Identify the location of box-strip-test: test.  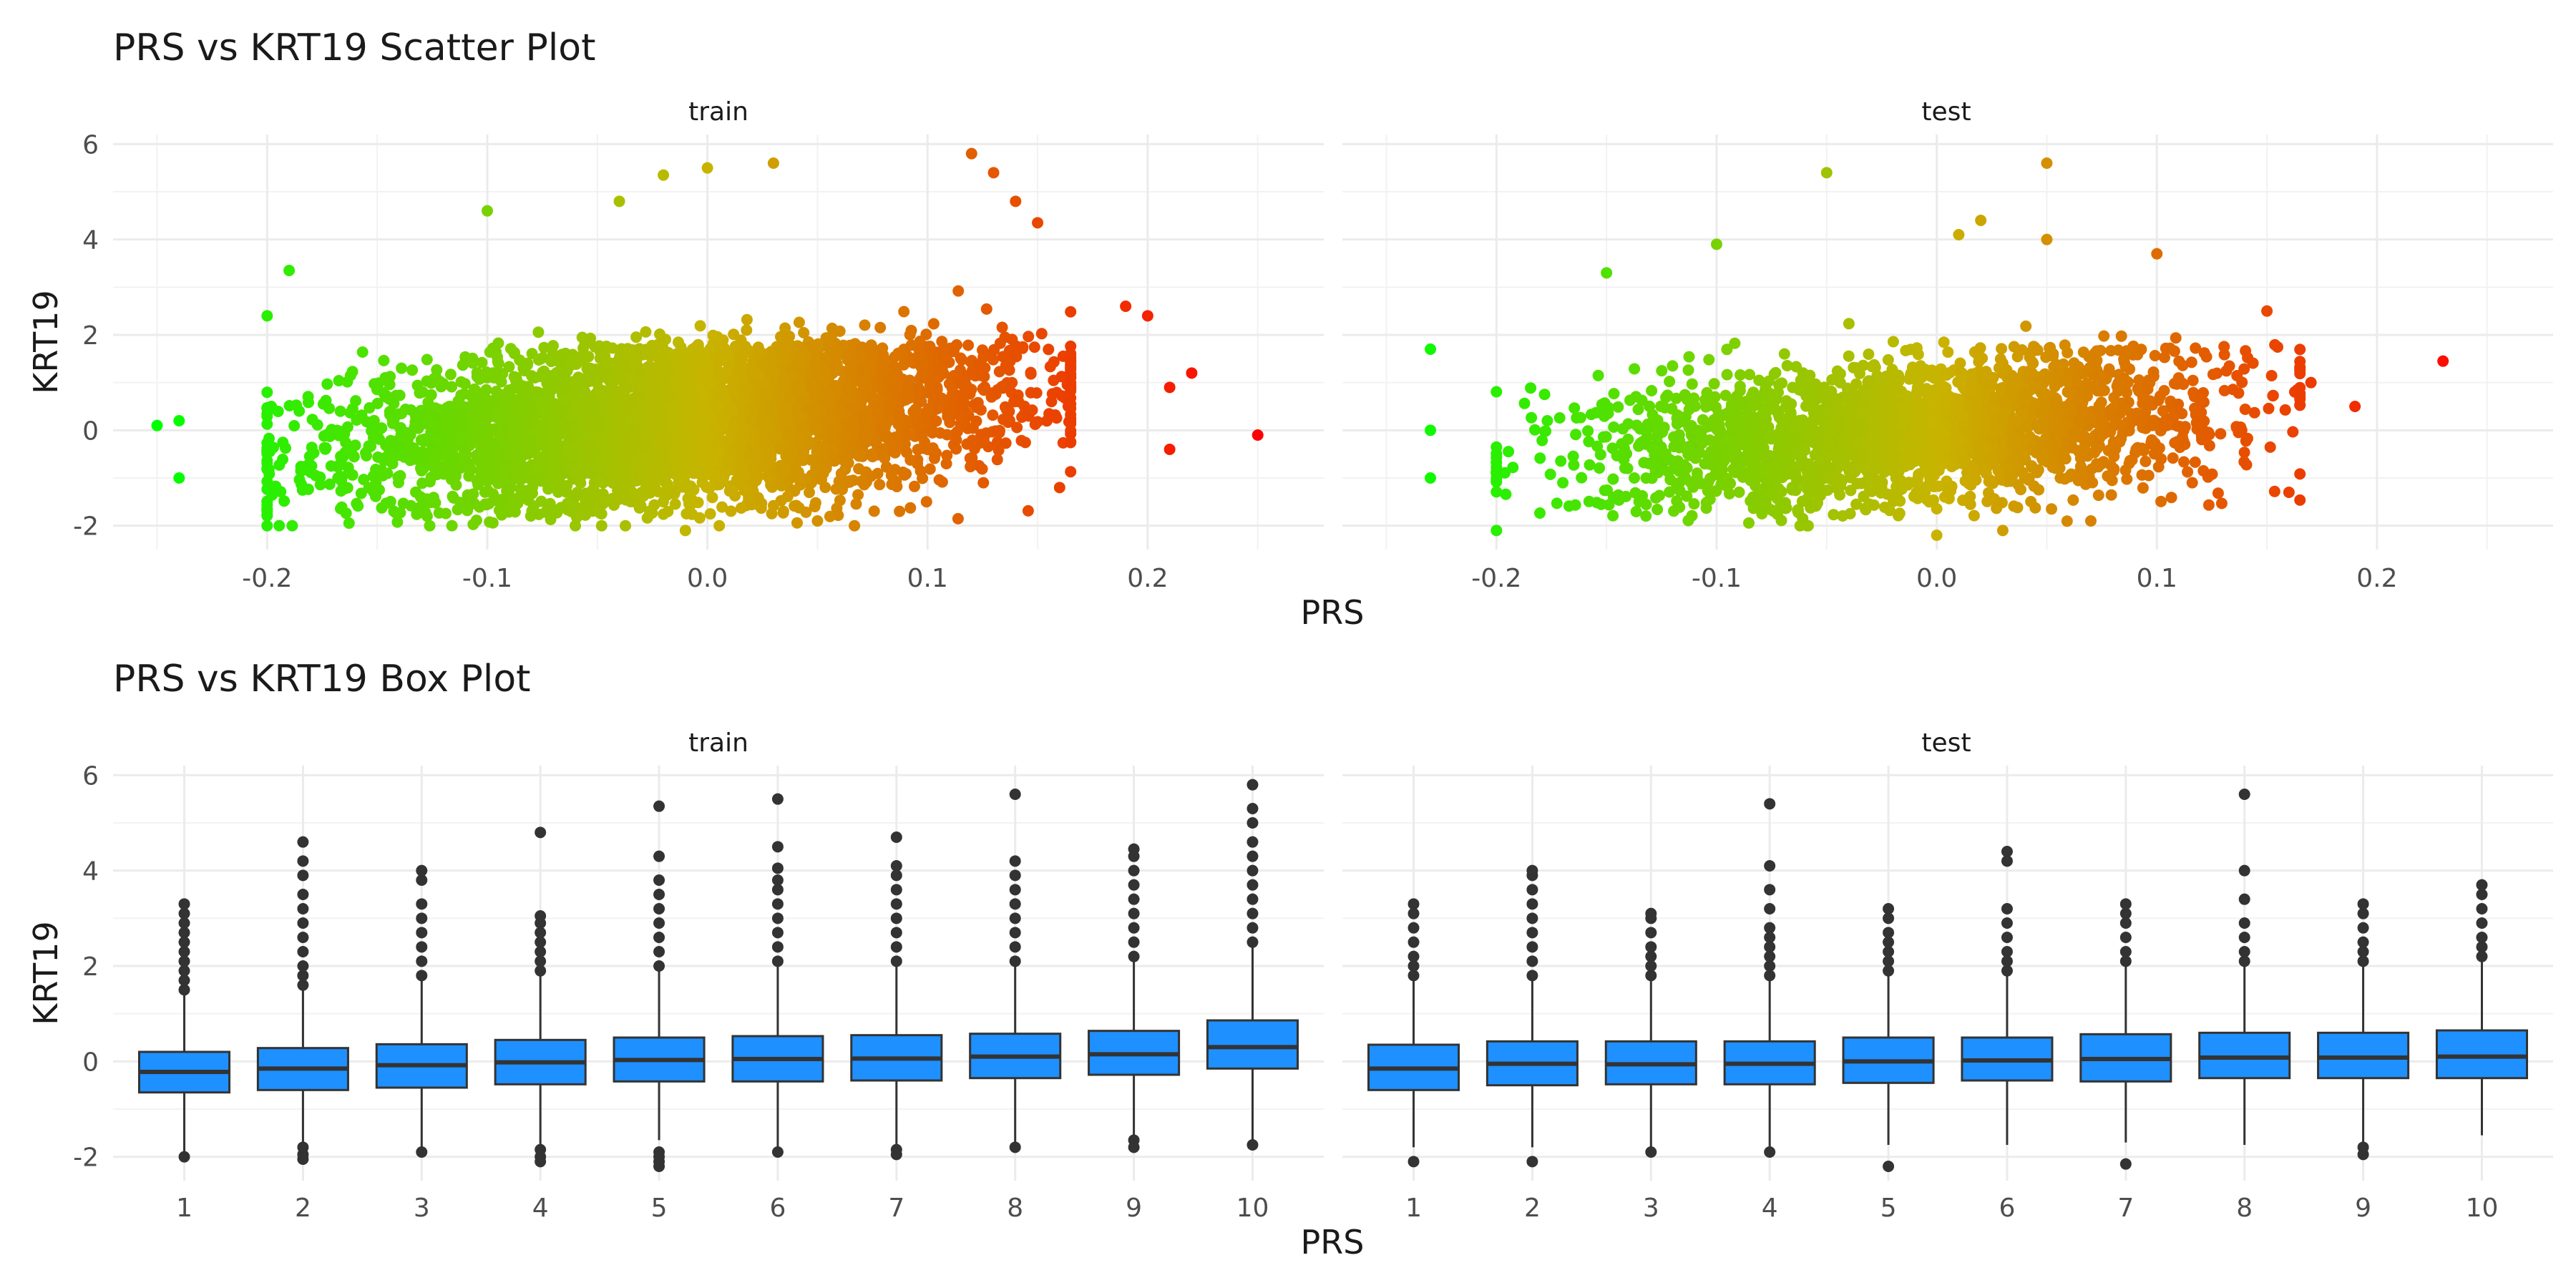
(1946, 743).